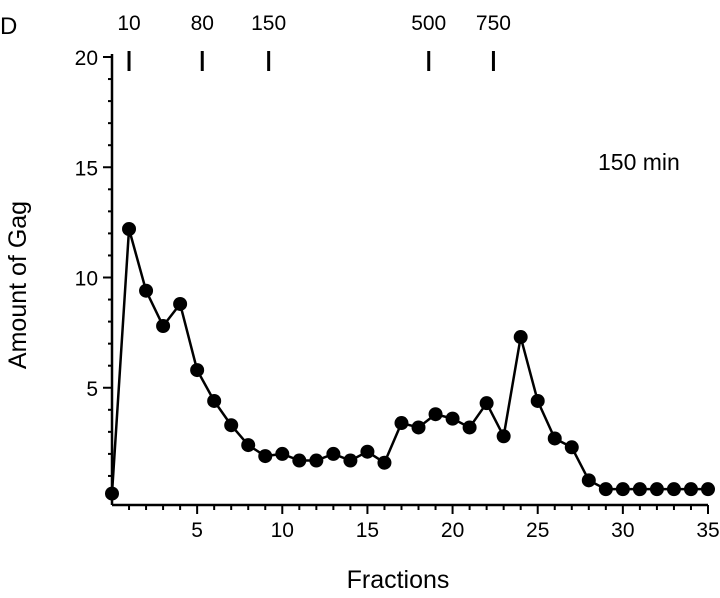  What do you see at coordinates (8, 26) in the screenshot?
I see `panel-label: D` at bounding box center [8, 26].